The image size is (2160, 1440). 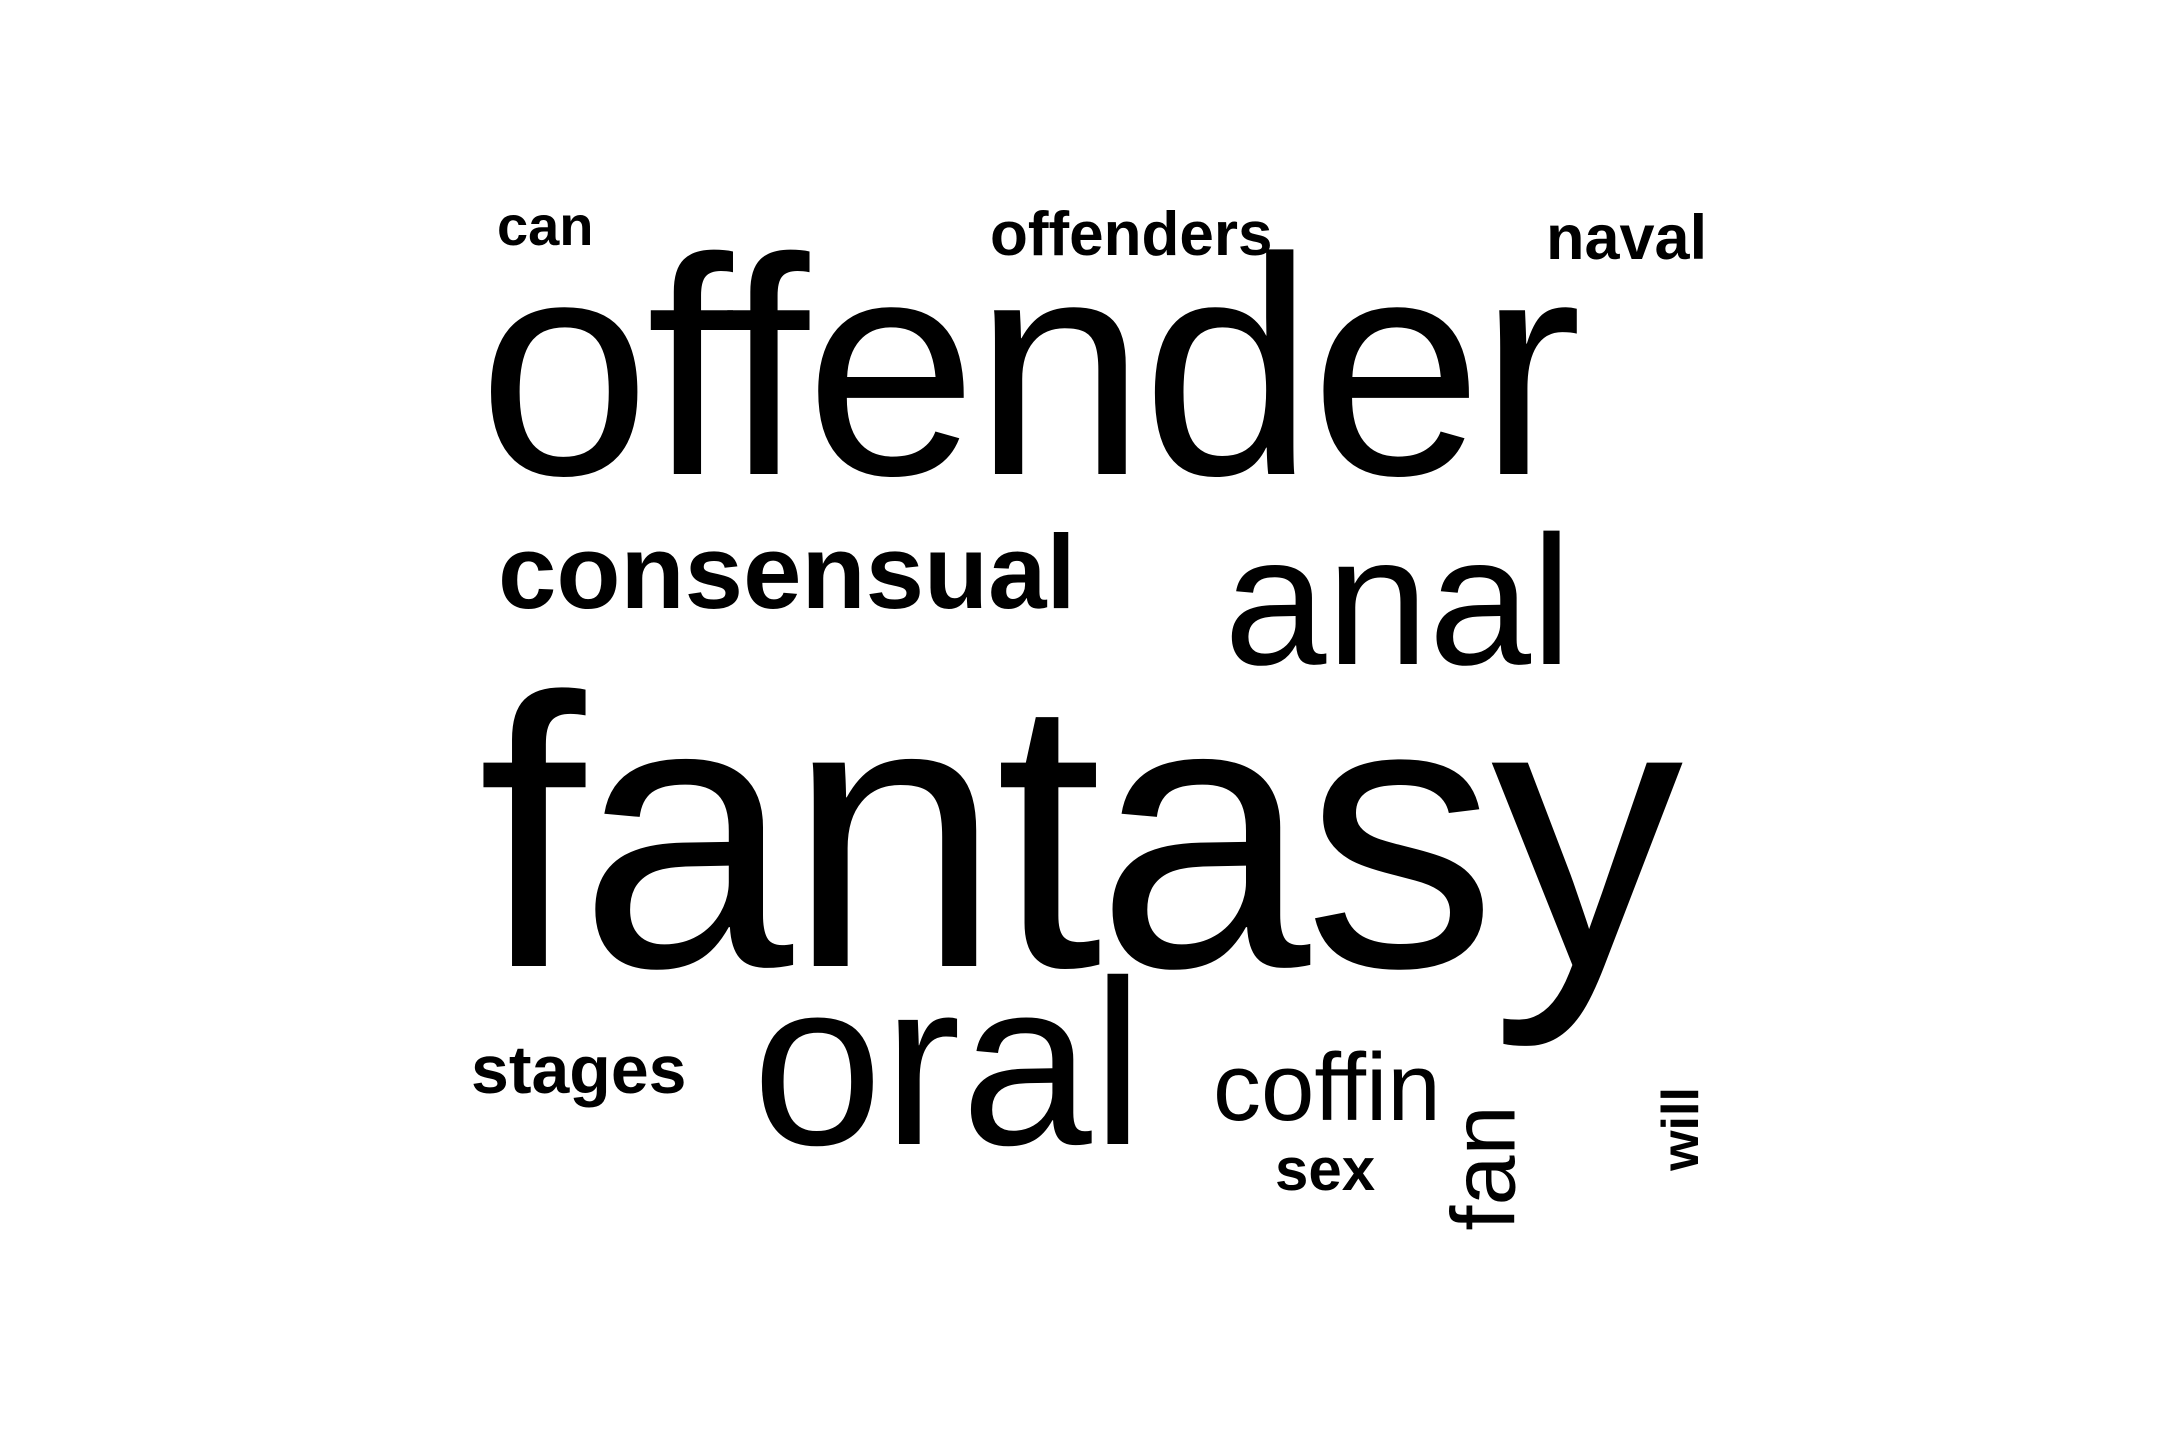 What do you see at coordinates (1627, 238) in the screenshot?
I see `word-naval: naval` at bounding box center [1627, 238].